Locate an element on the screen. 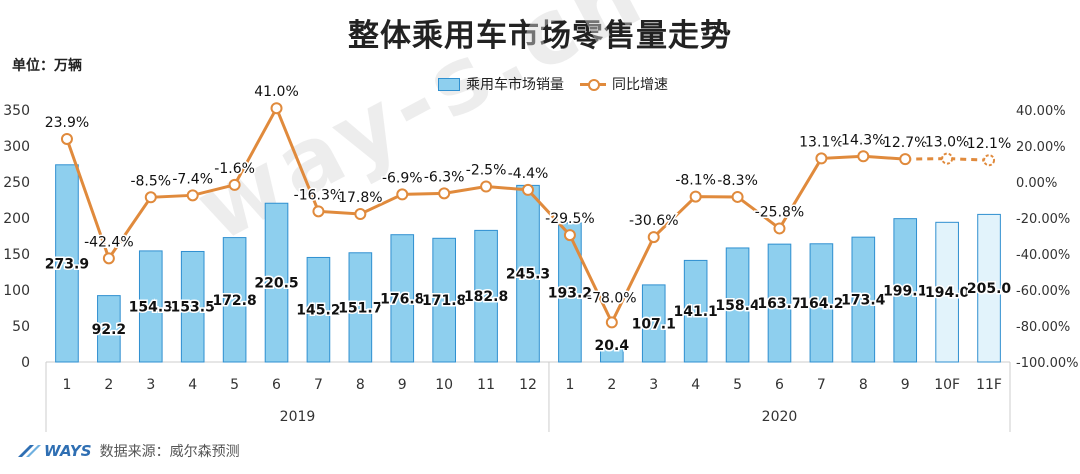 Image resolution: width=1080 pixels, height=474 pixels. growth-line-forecast is located at coordinates (947, 159).